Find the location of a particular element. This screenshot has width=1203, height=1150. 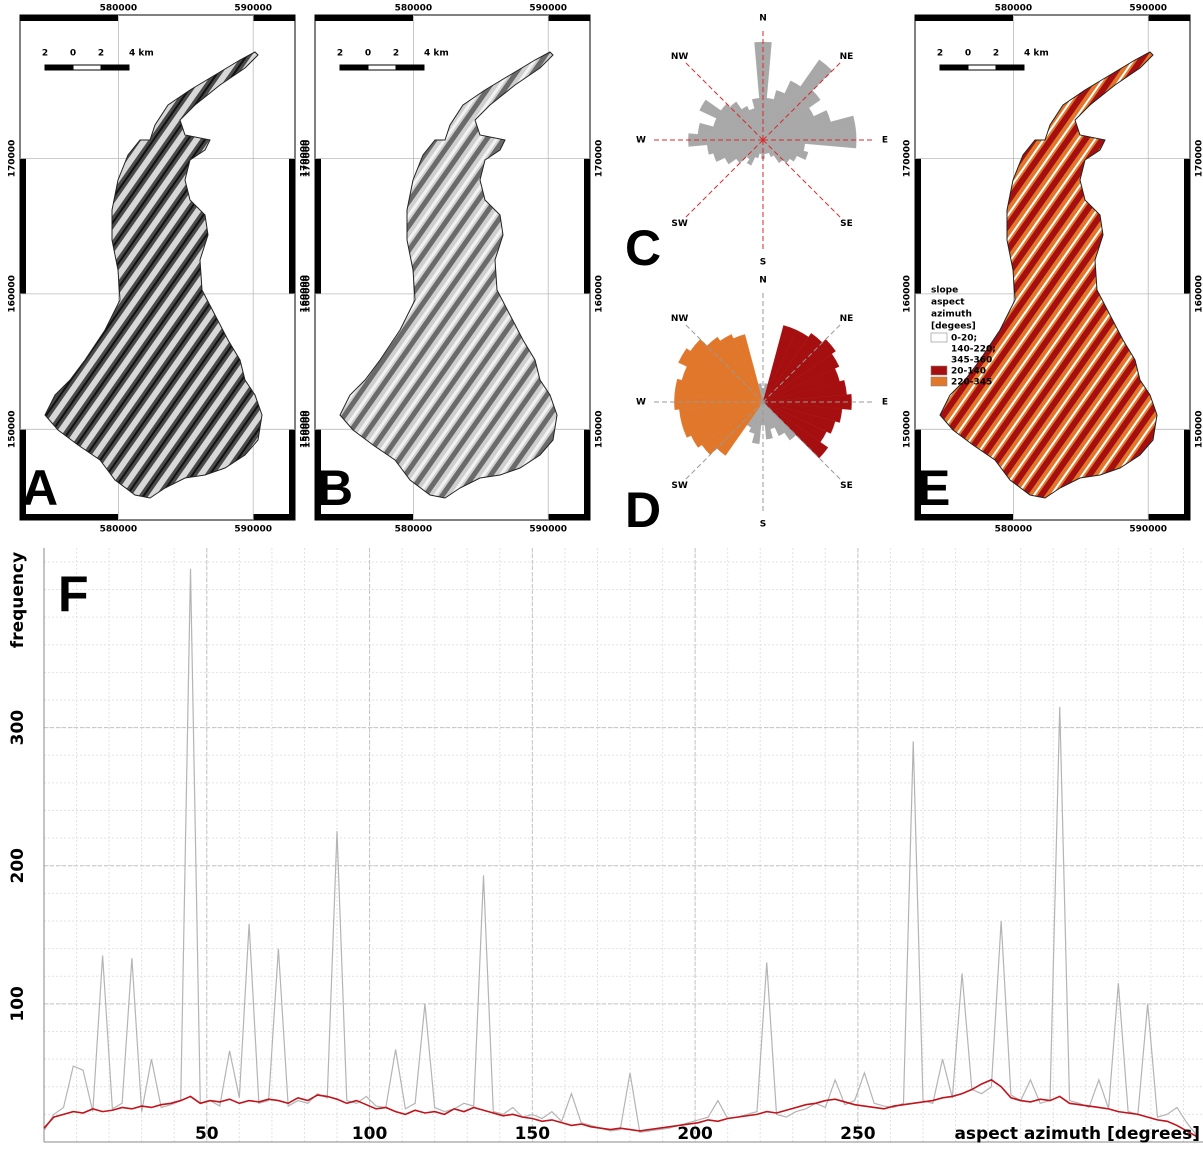

legend-label: 140-220; is located at coordinates (973, 350).